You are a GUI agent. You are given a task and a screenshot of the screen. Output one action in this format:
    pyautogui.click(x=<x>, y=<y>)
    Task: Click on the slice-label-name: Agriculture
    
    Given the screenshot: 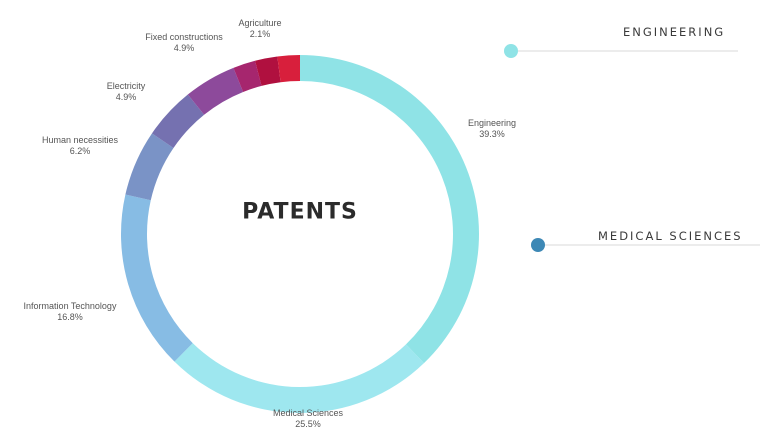 What is the action you would take?
    pyautogui.click(x=260, y=23)
    